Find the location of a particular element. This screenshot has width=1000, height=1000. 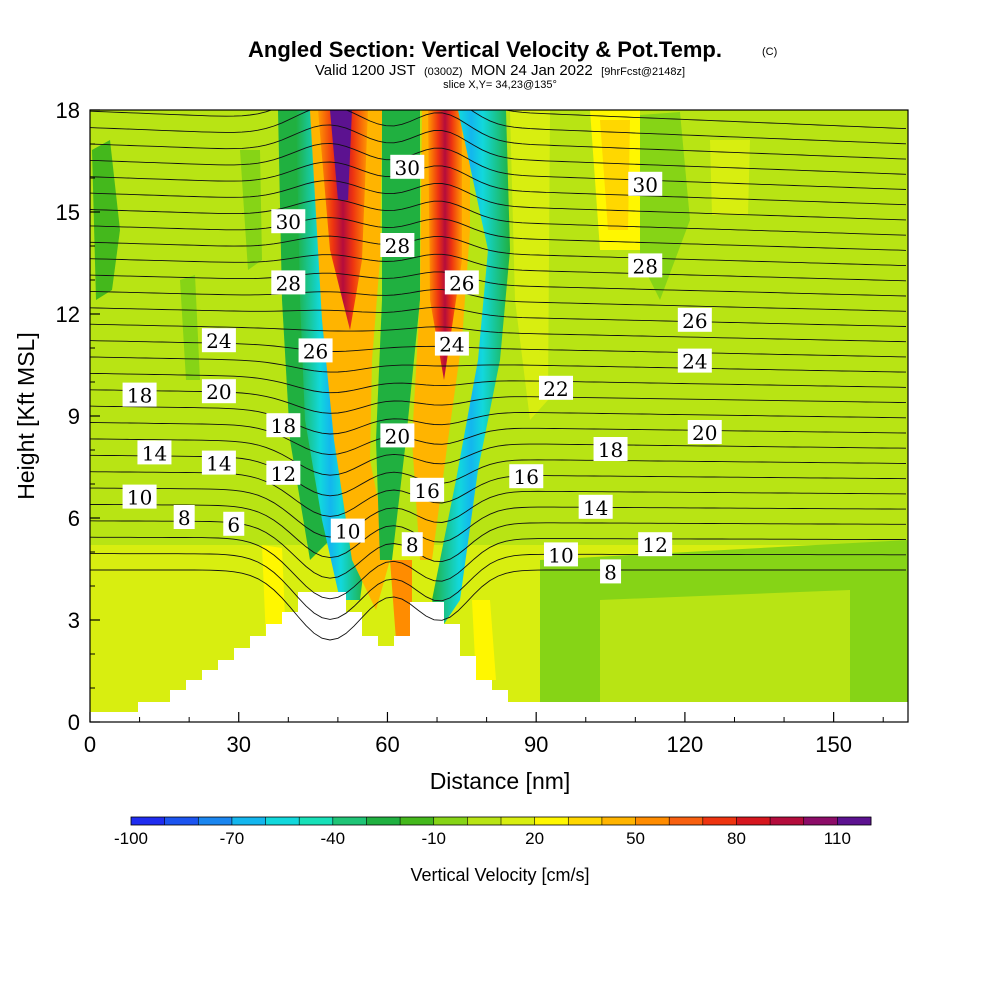

contour-label: 20 is located at coordinates (397, 436).